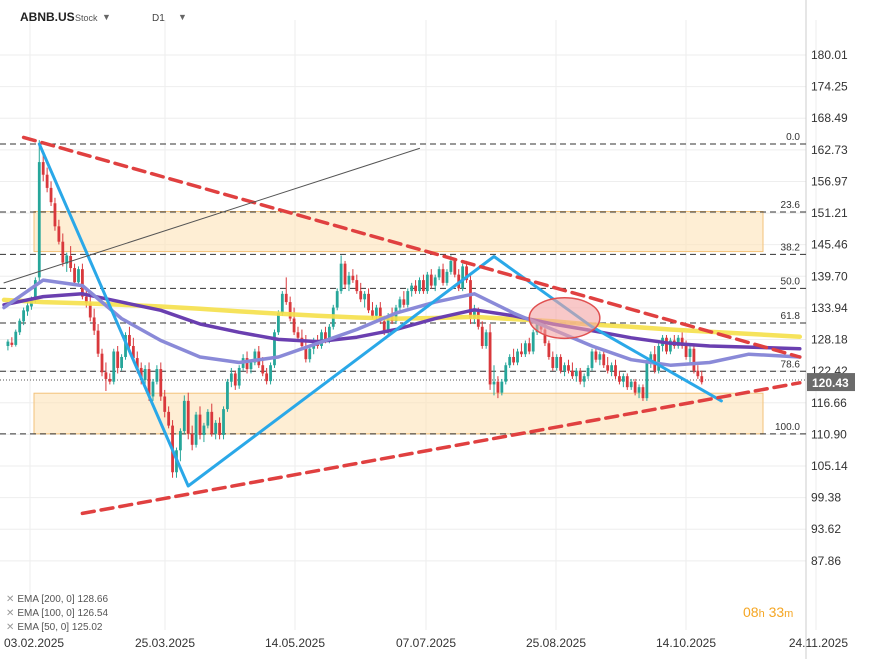 Image resolution: width=871 pixels, height=659 pixels. Describe the element at coordinates (829, 403) in the screenshot. I see `y-tick-label: 116.66` at that location.